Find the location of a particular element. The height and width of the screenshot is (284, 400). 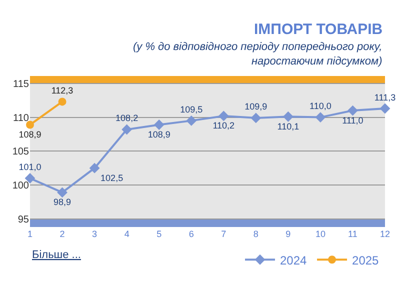

data-label: 102,5 is located at coordinates (112, 177).